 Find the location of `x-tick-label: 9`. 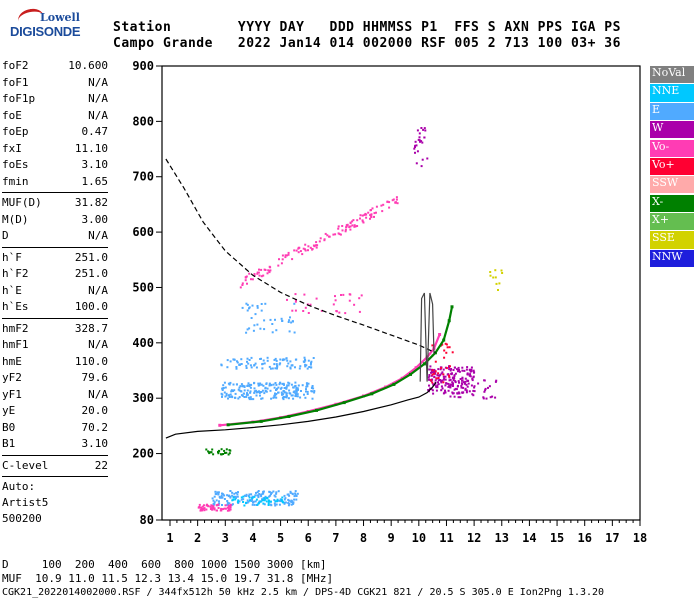

x-tick-label: 9 is located at coordinates (391, 538).